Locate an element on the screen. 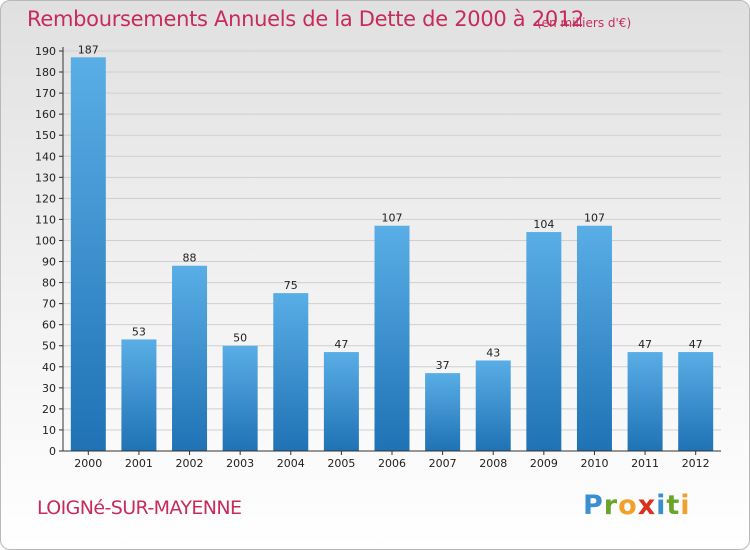 This screenshot has height=550, width=750. y-tick-label: 0 is located at coordinates (52, 451).